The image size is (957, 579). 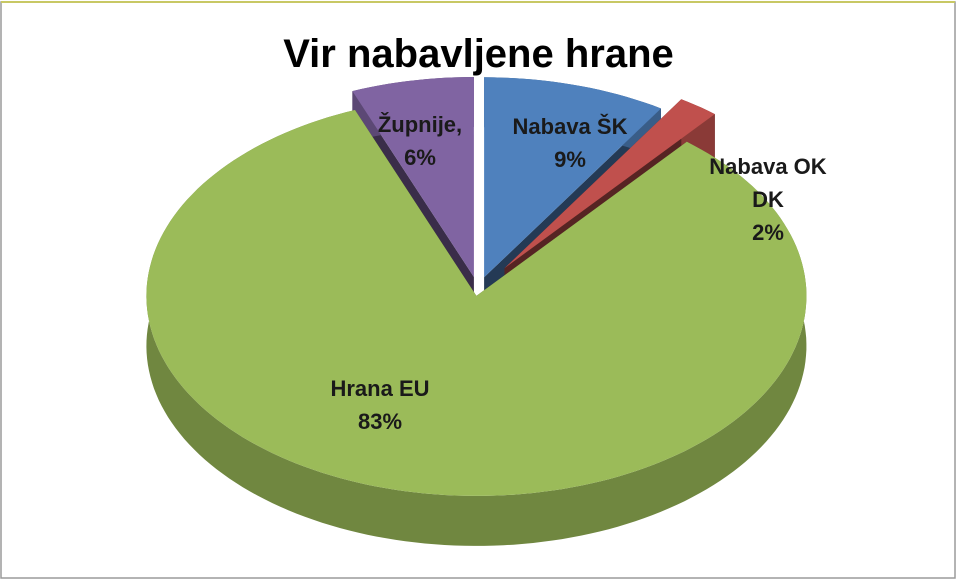 I want to click on label-value: 9%, so click(x=570, y=159).